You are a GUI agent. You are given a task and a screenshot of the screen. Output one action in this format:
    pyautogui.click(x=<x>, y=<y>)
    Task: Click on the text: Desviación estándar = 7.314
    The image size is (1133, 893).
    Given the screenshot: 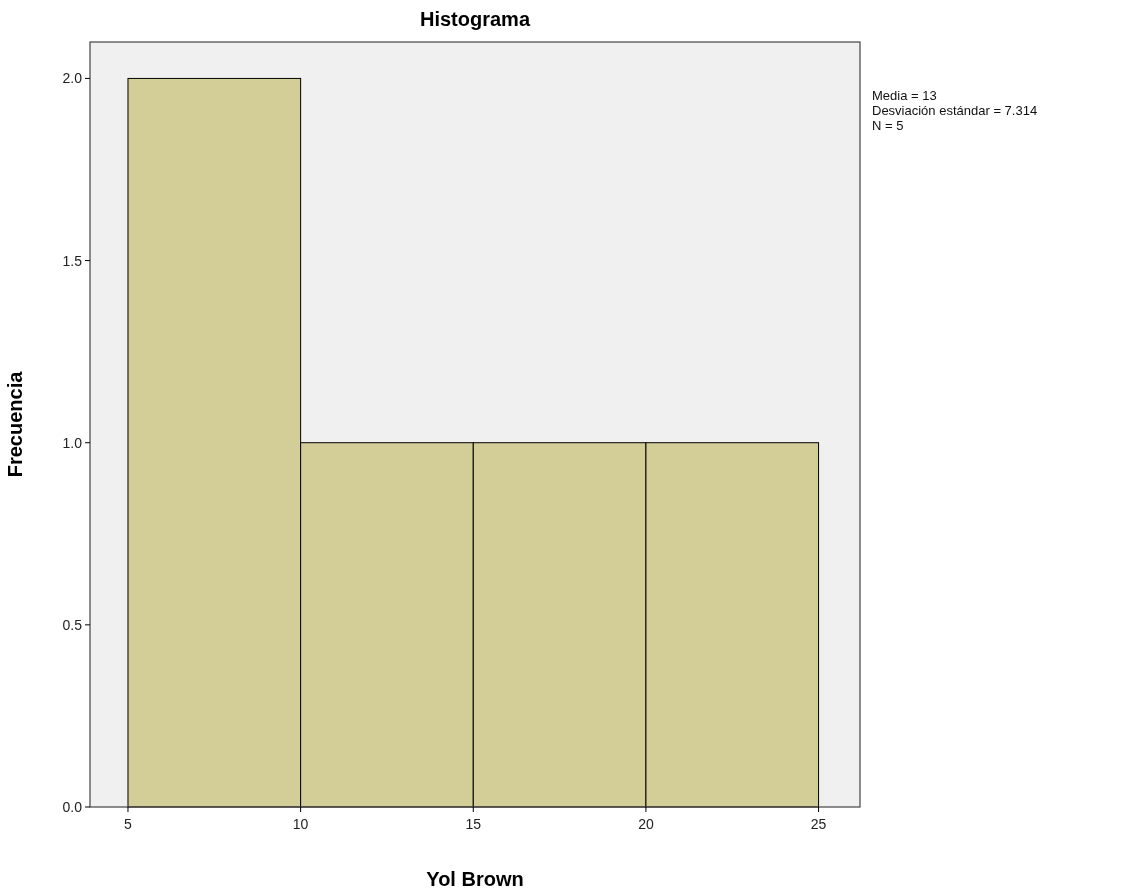 What is the action you would take?
    pyautogui.click(x=955, y=110)
    